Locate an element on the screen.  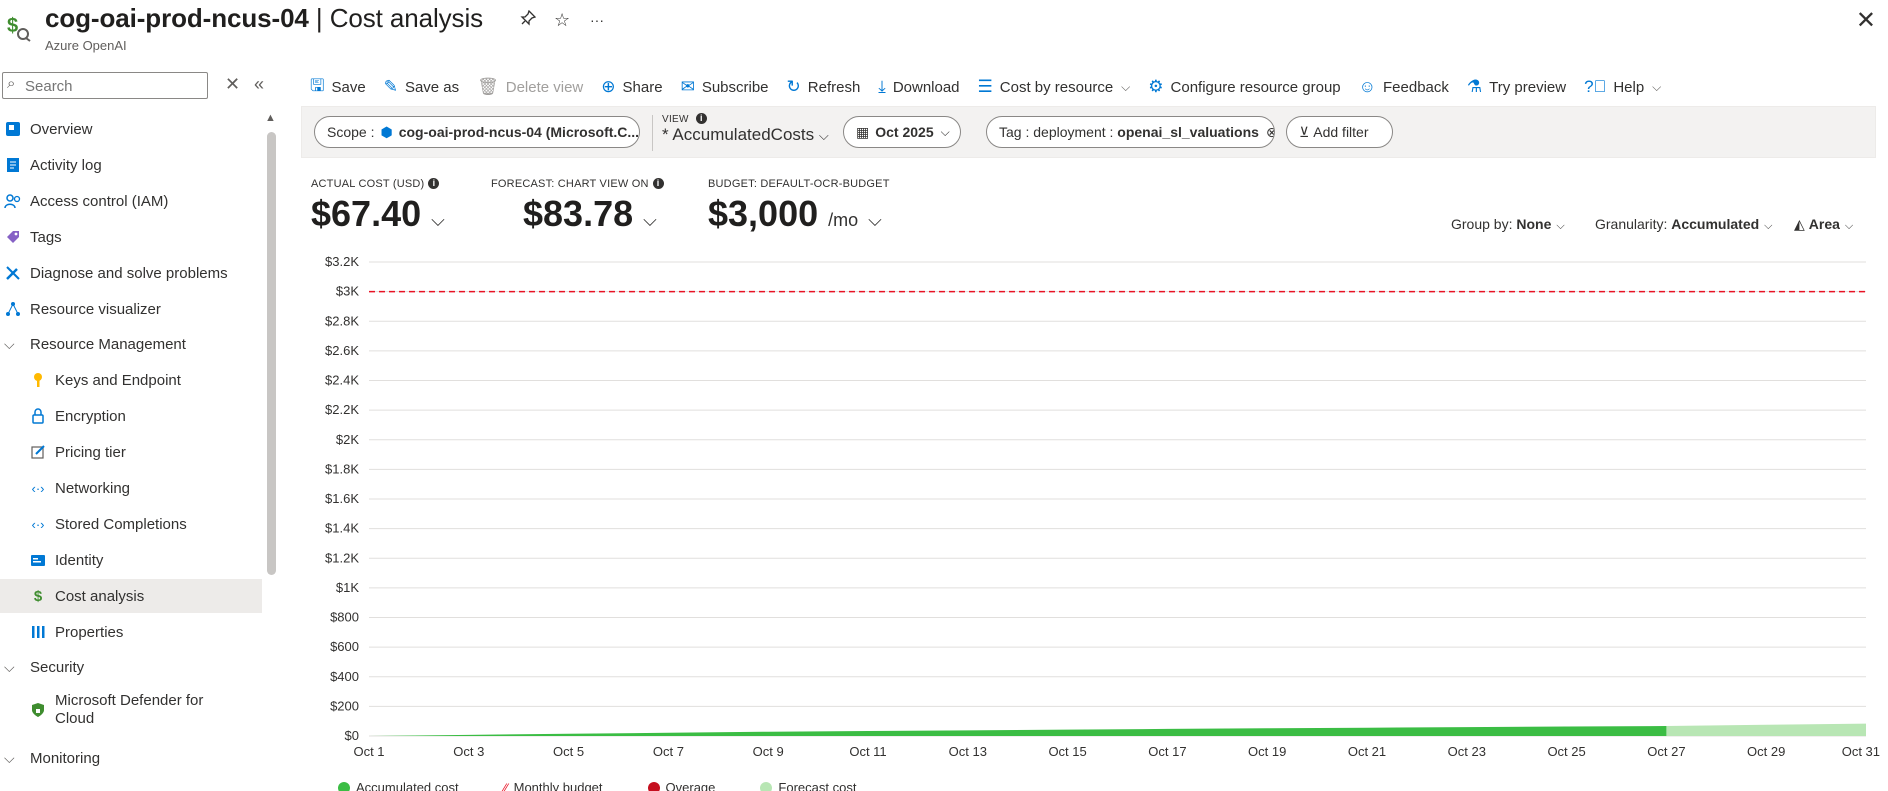
more-icon: ··· is located at coordinates (597, 20).